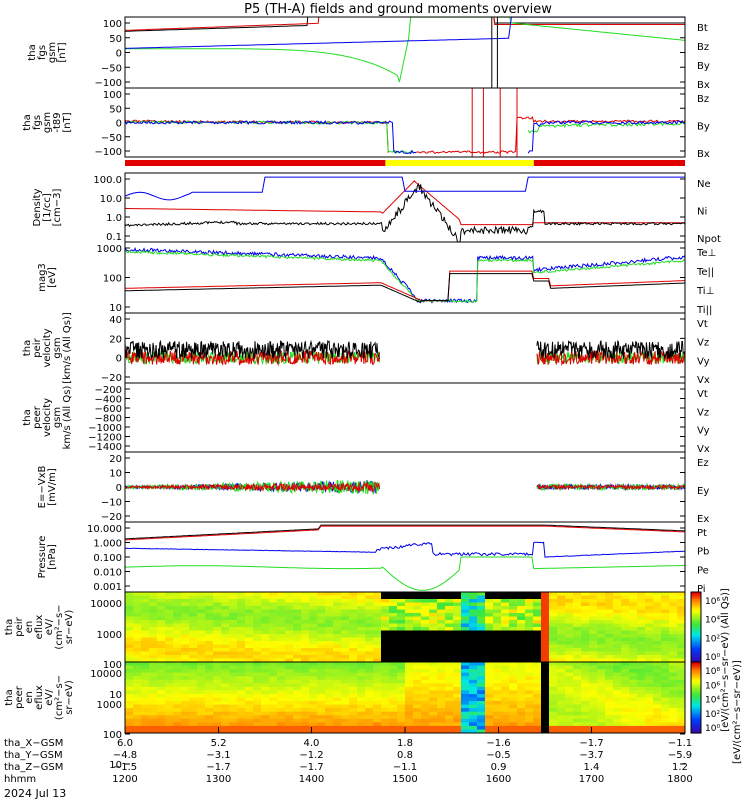 This screenshot has height=800, width=750. Describe the element at coordinates (115, 459) in the screenshot. I see `ytick-label: 20` at that location.